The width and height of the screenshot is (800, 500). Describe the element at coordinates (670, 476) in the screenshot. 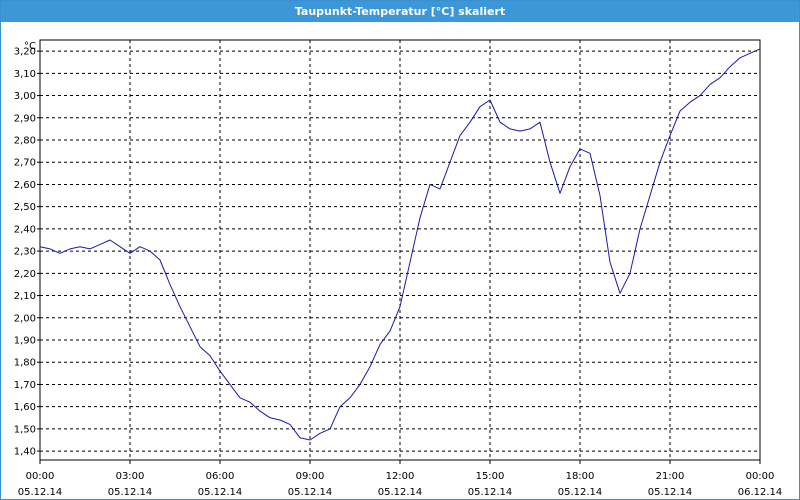

I see `x-tick-time-label: 21:00` at that location.